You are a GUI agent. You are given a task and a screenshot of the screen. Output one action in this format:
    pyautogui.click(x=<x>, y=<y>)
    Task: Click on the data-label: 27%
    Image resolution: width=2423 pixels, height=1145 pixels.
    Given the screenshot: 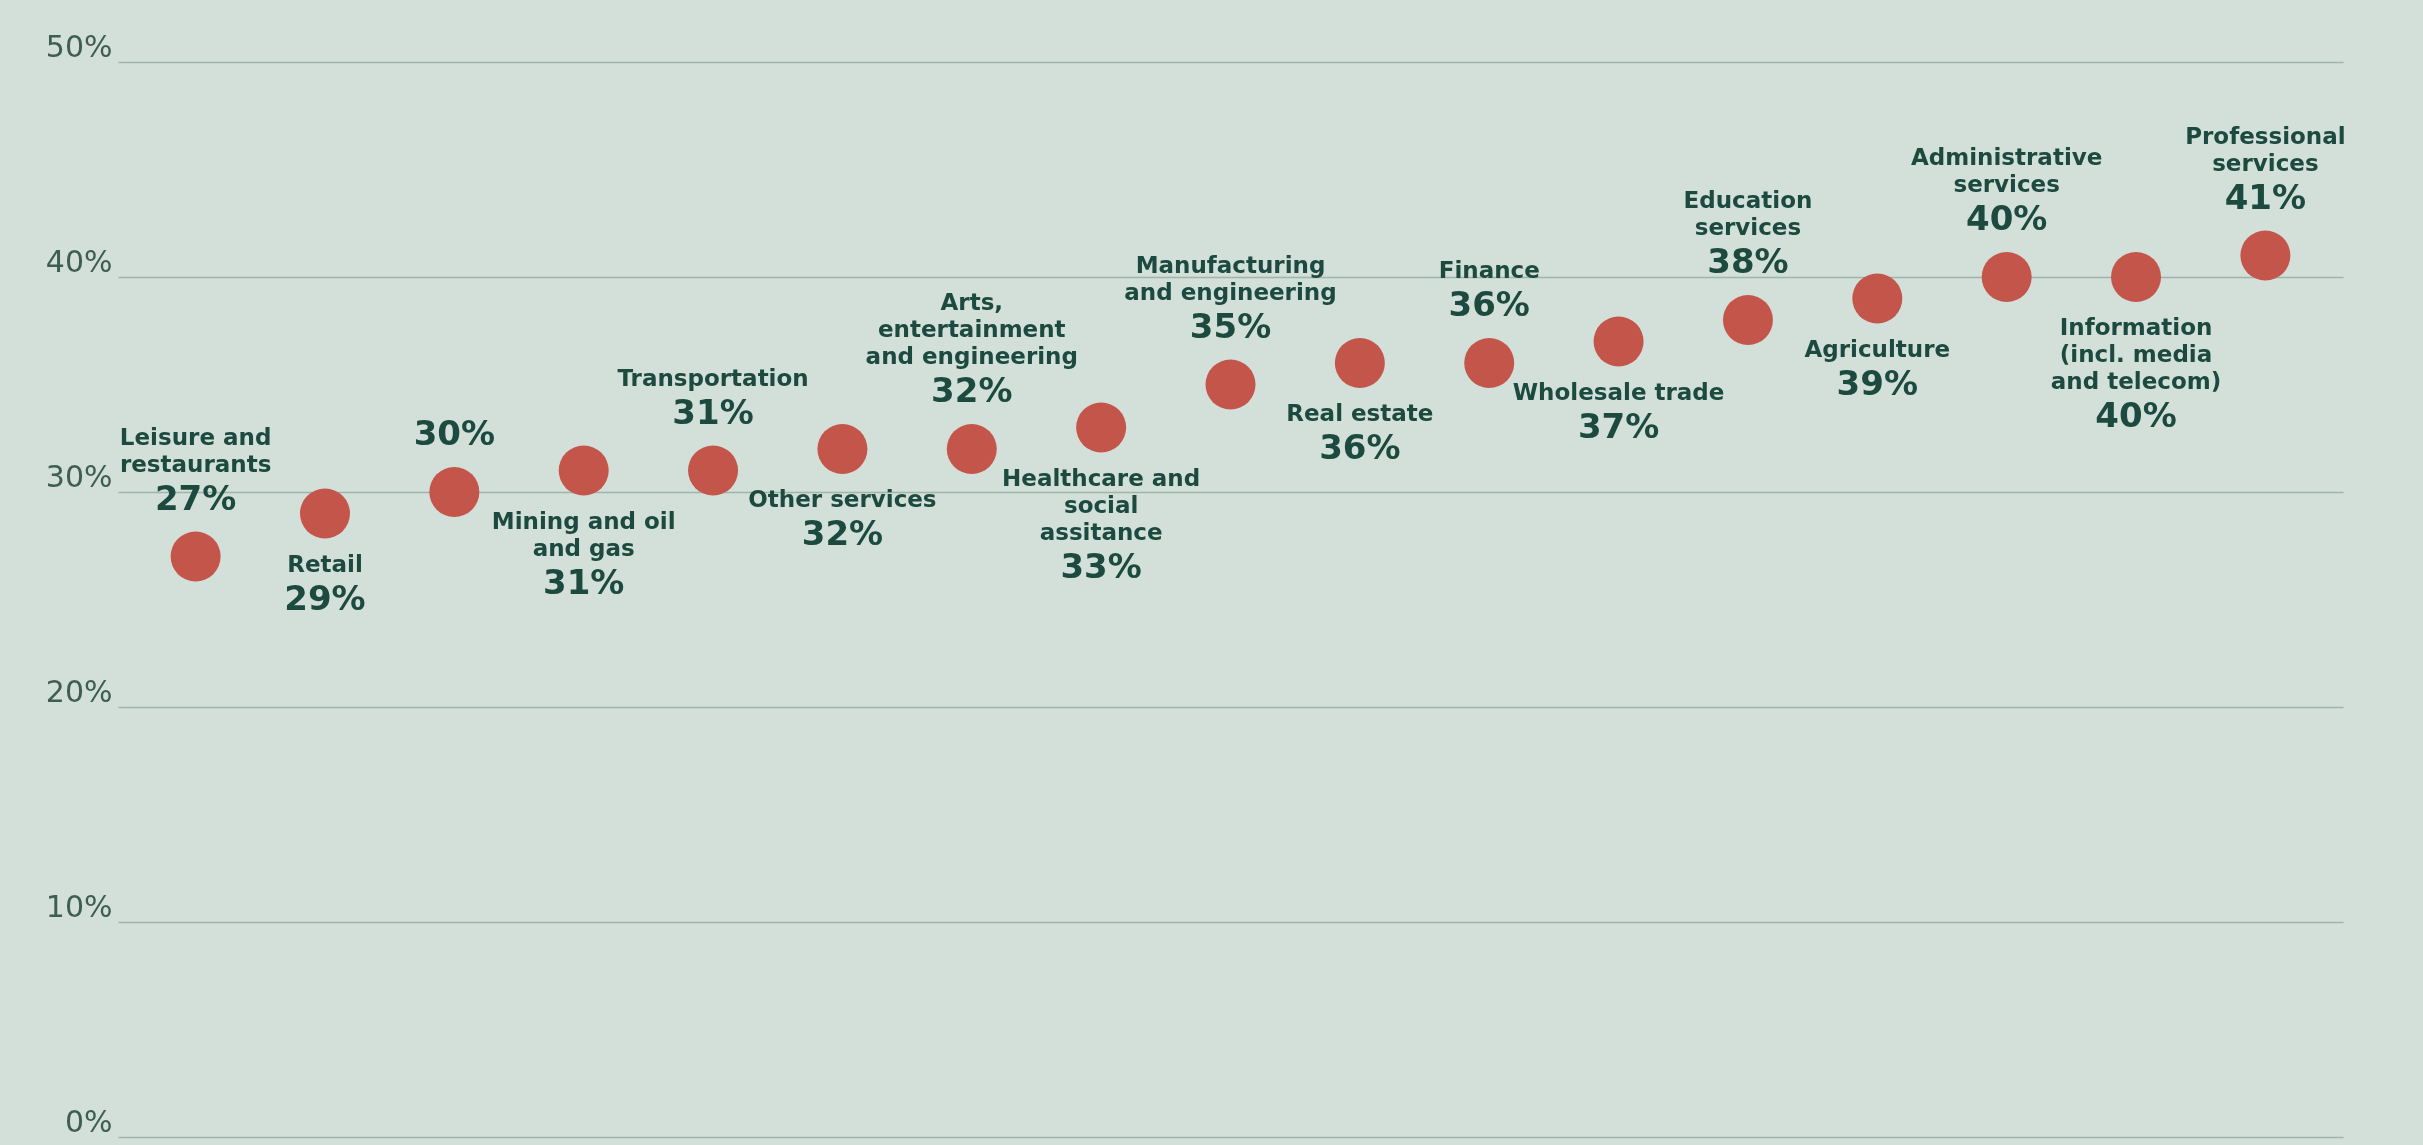 What is the action you would take?
    pyautogui.click(x=195, y=497)
    